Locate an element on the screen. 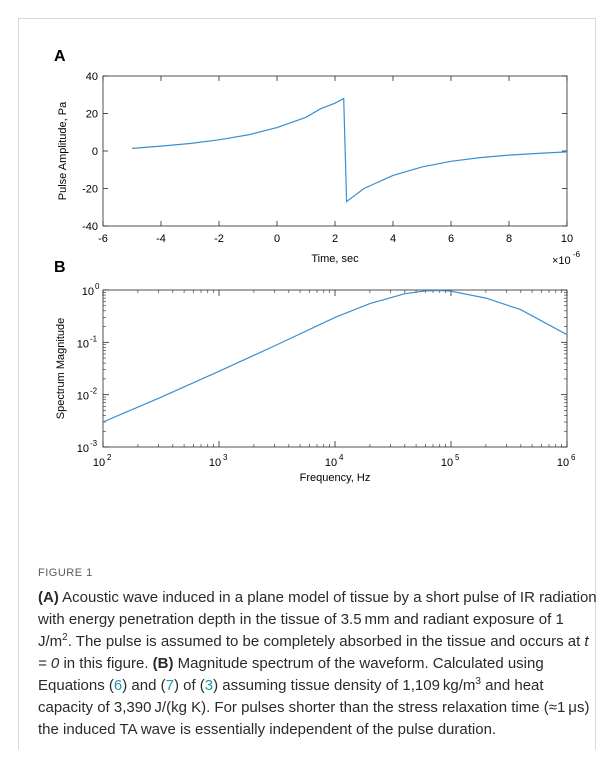 This screenshot has width=614, height=765. caption-b-sup: 3 is located at coordinates (478, 681).